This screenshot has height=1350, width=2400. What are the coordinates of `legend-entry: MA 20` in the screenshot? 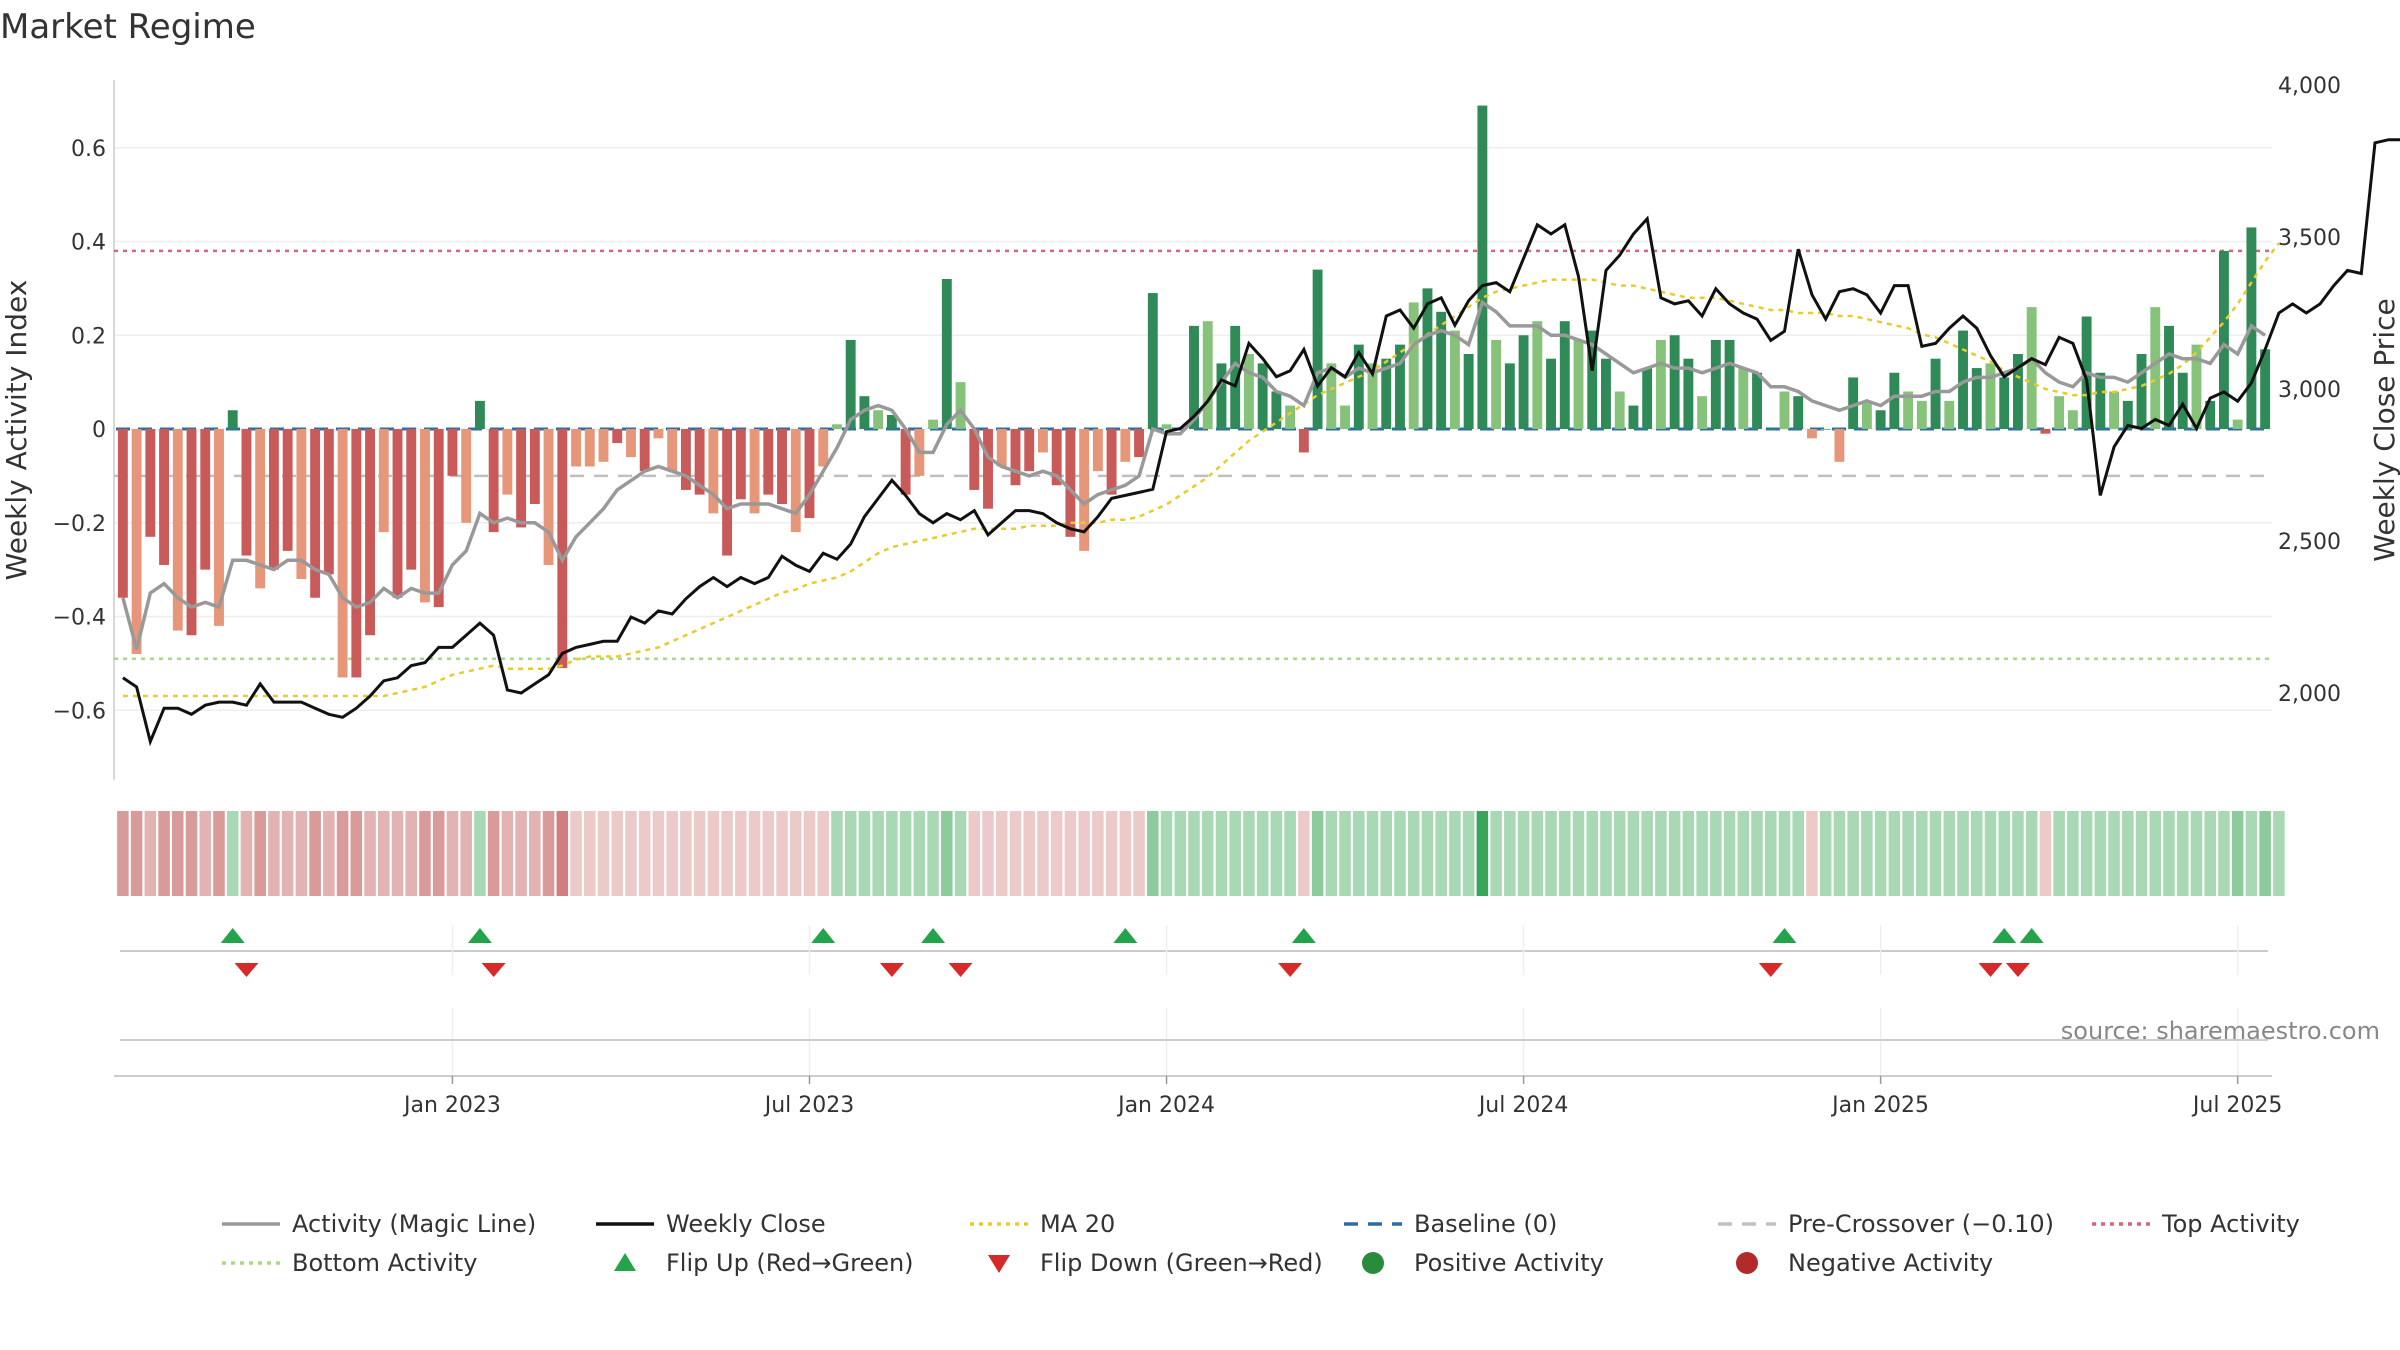 It's located at (1042, 1224).